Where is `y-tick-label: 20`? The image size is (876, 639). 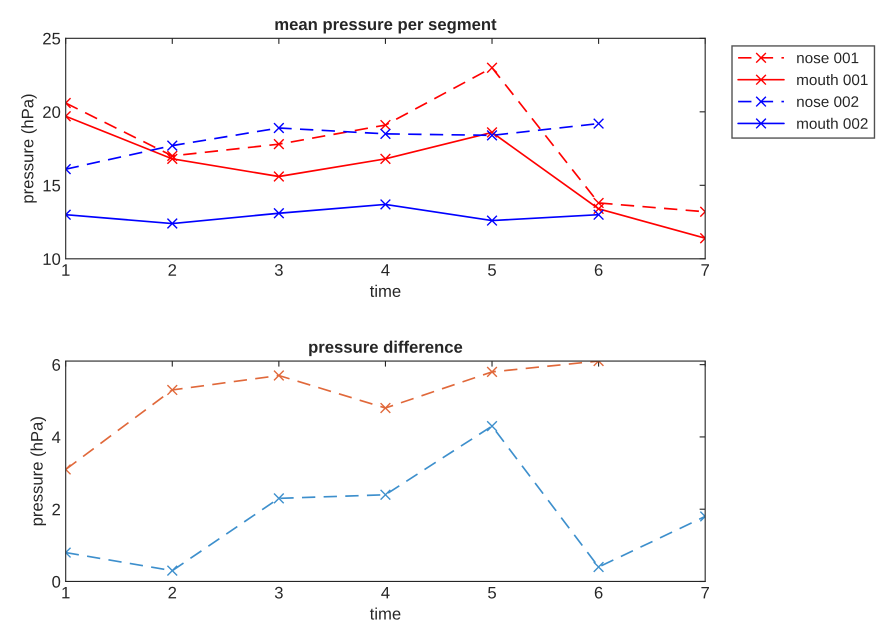 y-tick-label: 20 is located at coordinates (51, 112).